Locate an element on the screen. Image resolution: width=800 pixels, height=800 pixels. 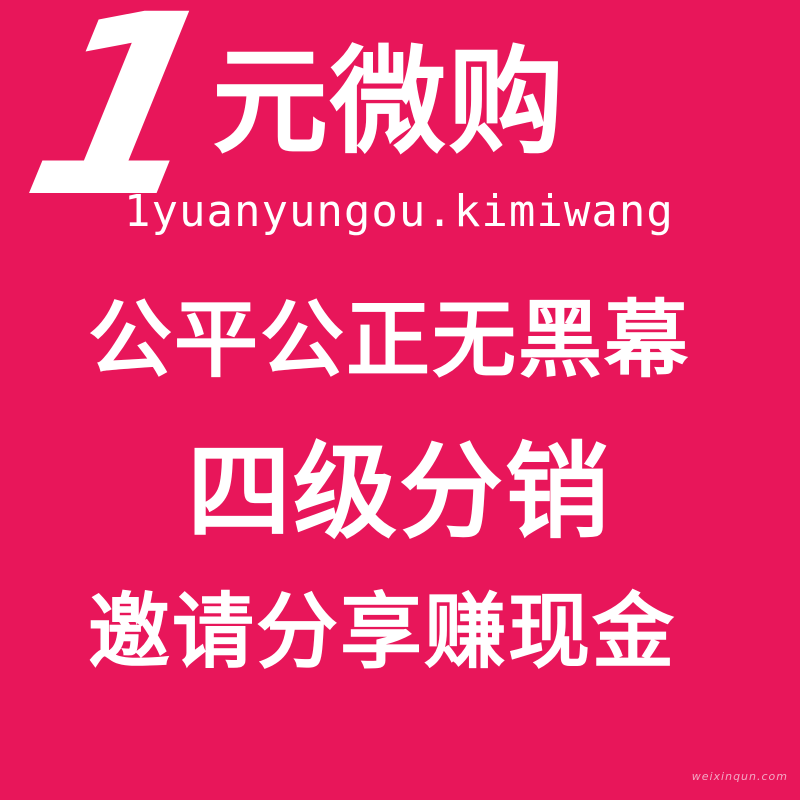
slogan-distribution: 四级分销 is located at coordinates (399, 492).